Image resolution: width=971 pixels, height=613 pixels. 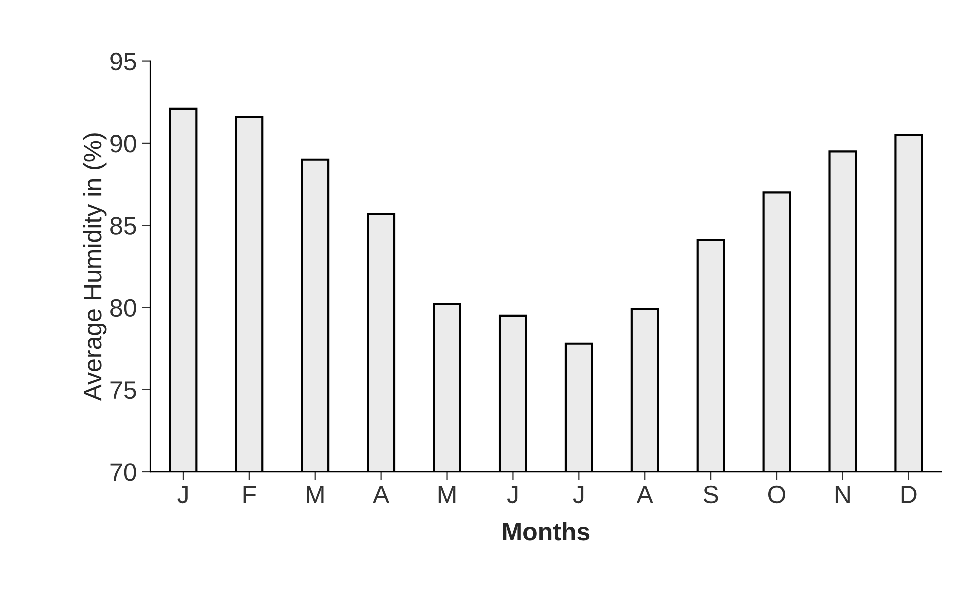 I want to click on y-tick-label: 85, so click(x=123, y=226).